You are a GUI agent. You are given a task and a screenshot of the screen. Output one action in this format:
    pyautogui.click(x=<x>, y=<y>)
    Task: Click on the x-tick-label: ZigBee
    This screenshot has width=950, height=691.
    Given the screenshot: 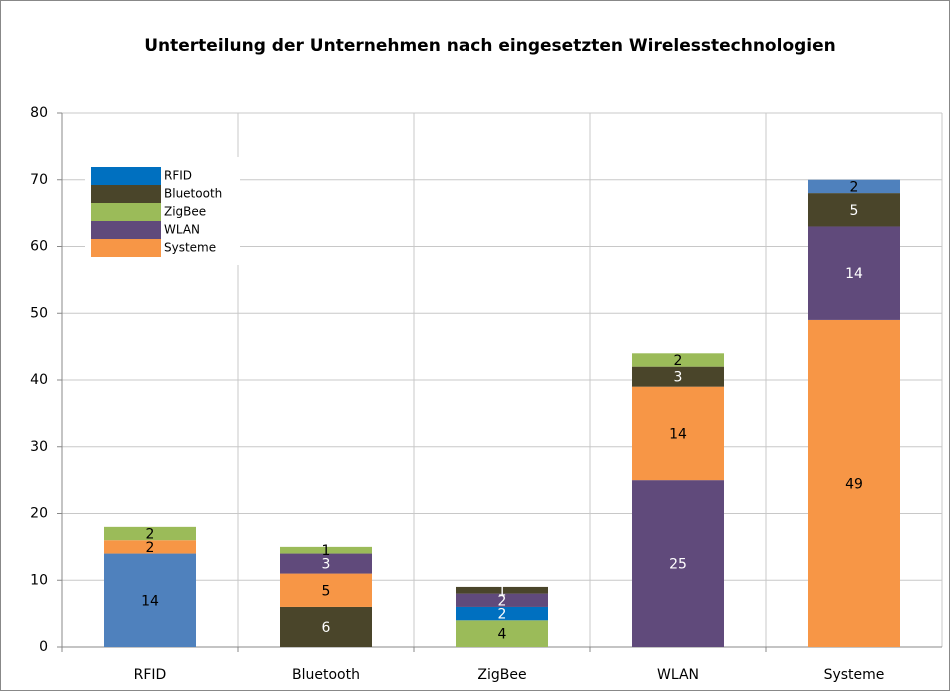 What is the action you would take?
    pyautogui.click(x=501, y=675)
    